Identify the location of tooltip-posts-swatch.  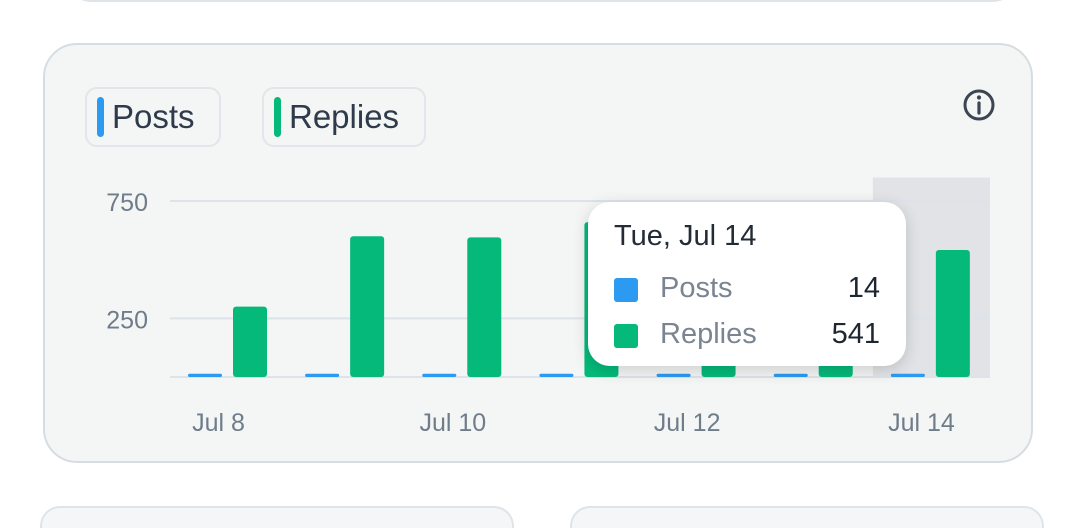
(626, 290).